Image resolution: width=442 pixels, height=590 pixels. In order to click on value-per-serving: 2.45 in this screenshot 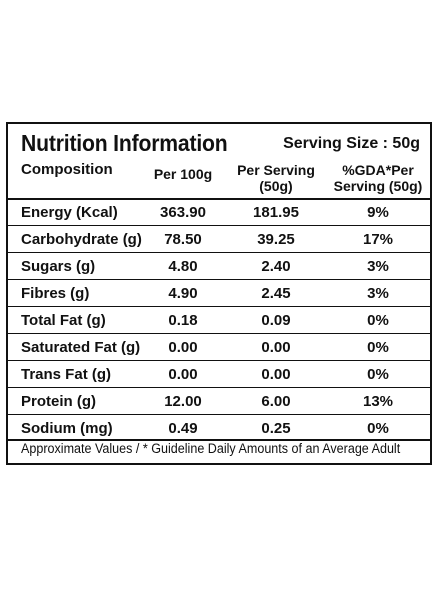, I will do `click(276, 293)`.